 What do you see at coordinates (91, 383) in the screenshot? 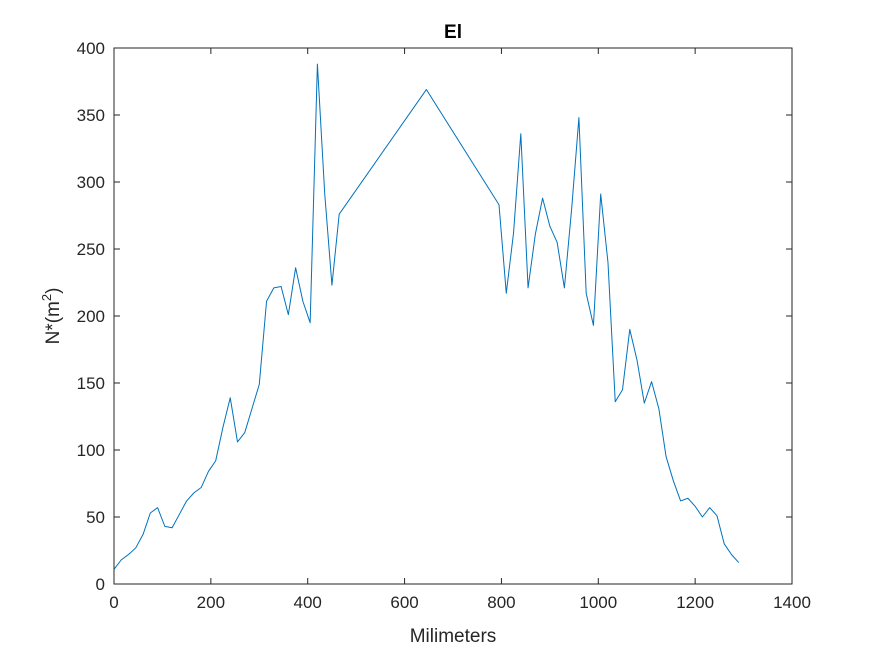
I see `y-tick-label: 150` at bounding box center [91, 383].